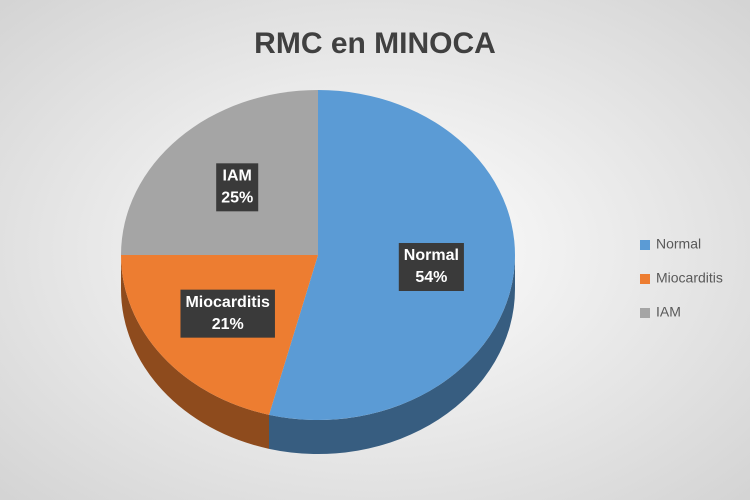 Image resolution: width=750 pixels, height=500 pixels. I want to click on label-category: Normal, so click(431, 255).